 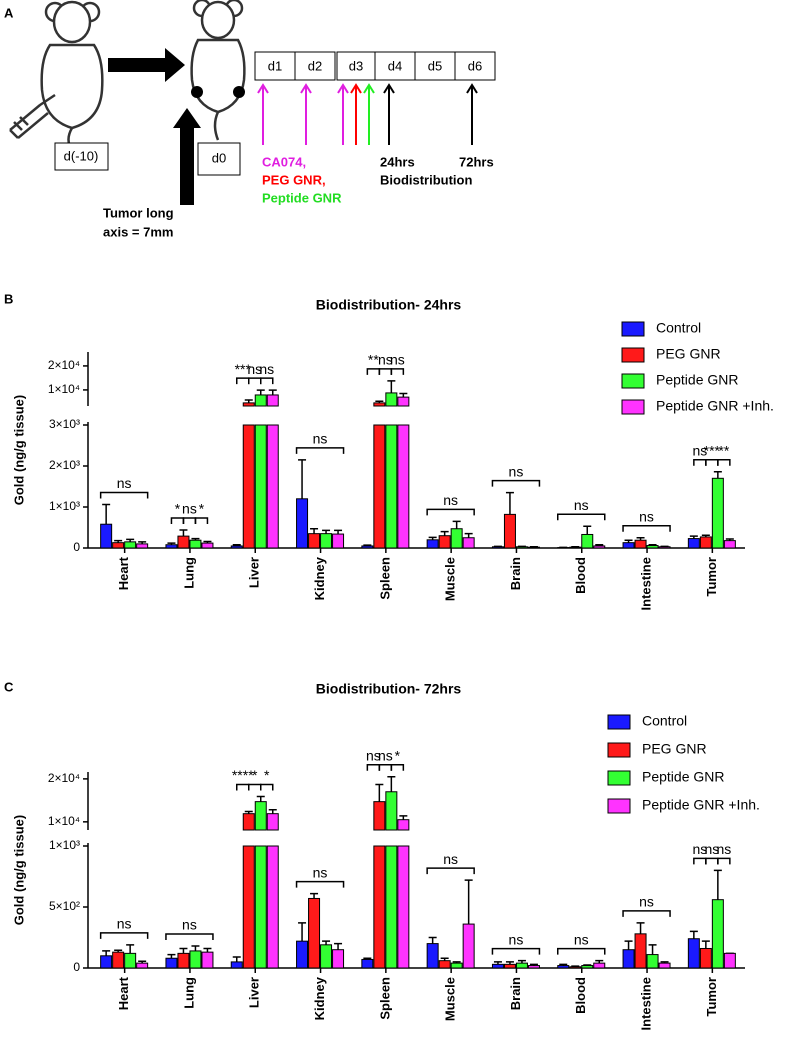 What do you see at coordinates (645, 583) in the screenshot?
I see `x-tick-label: Intestine` at bounding box center [645, 583].